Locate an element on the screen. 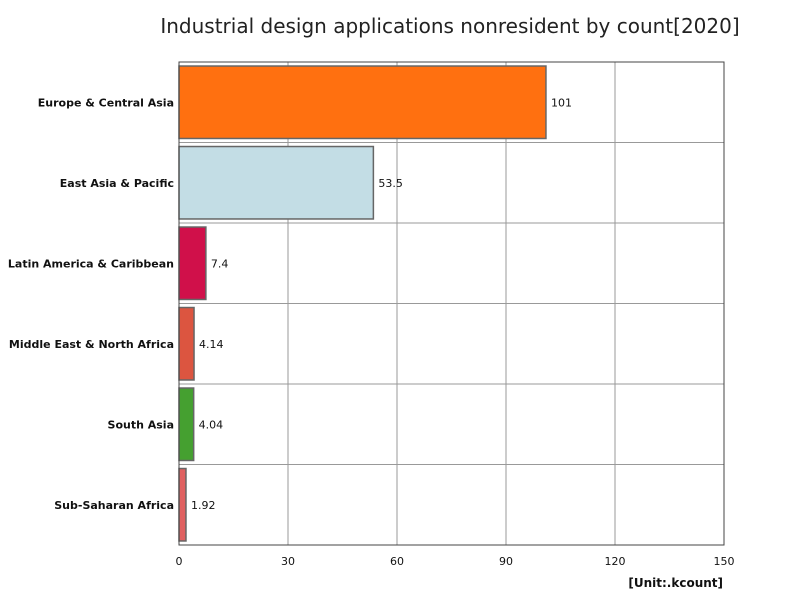  x-tick-label: 120 is located at coordinates (615, 561).